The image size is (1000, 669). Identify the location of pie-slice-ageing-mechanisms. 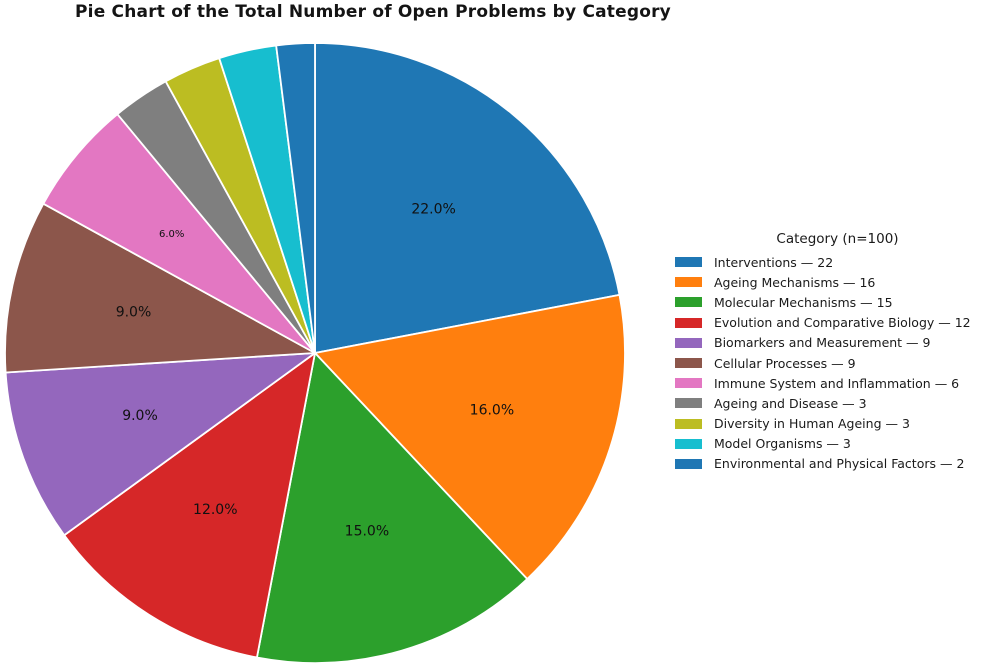
(470, 437).